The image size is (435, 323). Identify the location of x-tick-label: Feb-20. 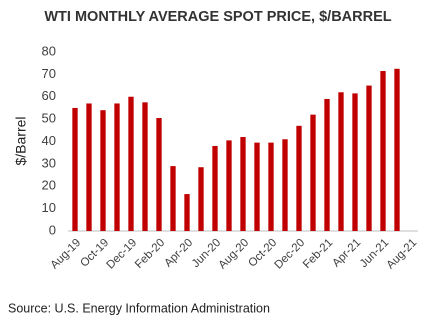
(150, 254).